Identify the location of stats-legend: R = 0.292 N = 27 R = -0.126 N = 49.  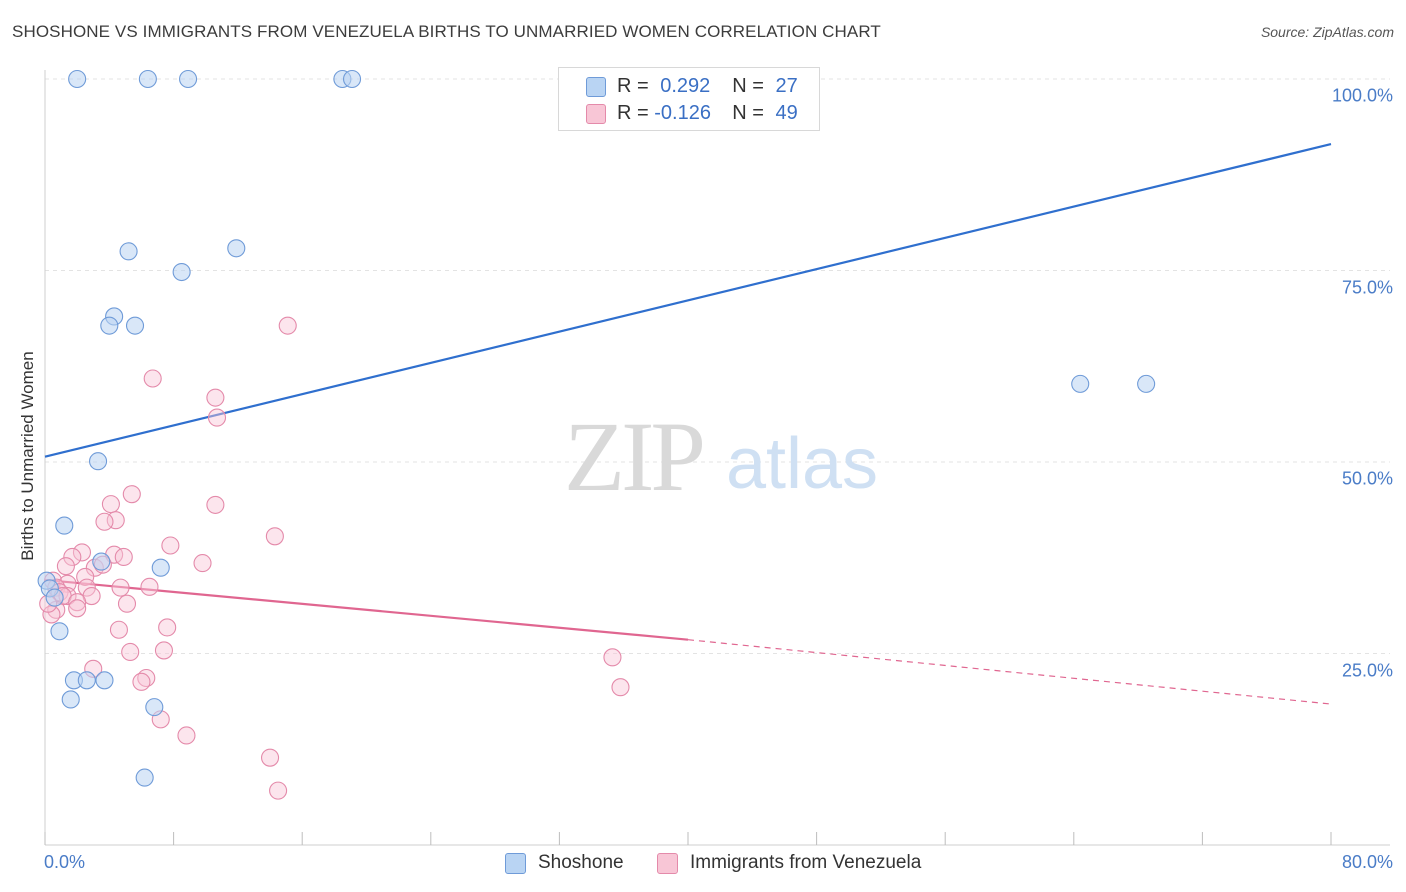
(689, 99).